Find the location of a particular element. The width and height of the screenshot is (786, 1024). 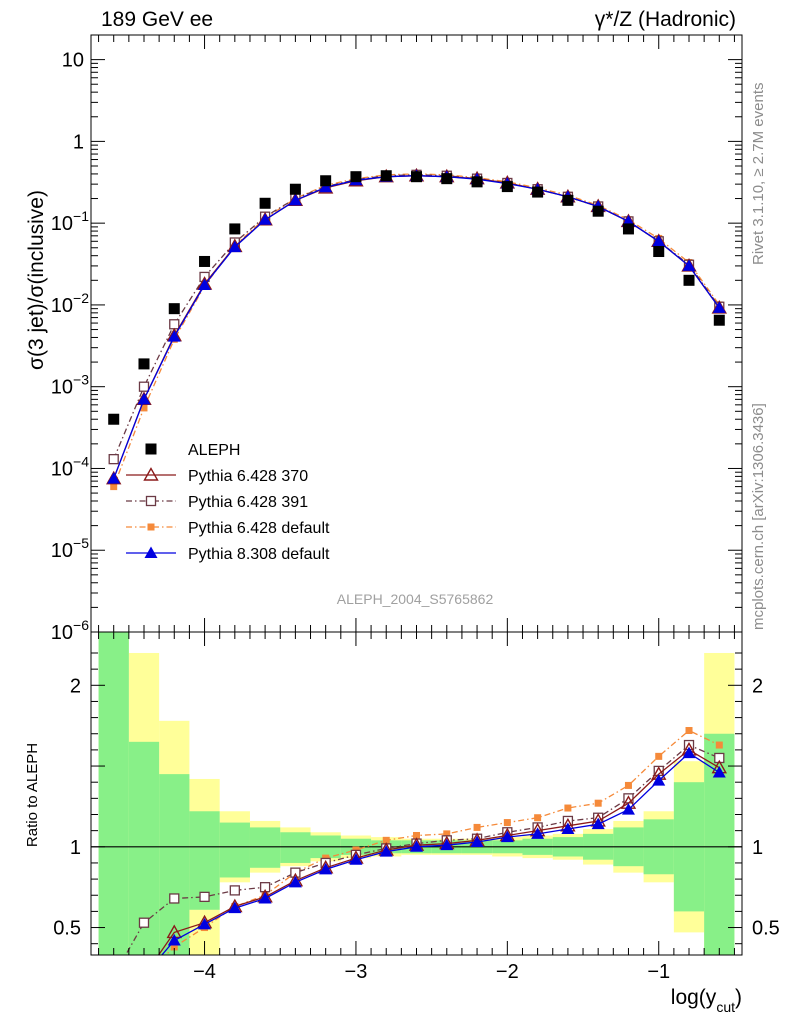

legend-entry: Pythia 6.428 default is located at coordinates (228, 528).